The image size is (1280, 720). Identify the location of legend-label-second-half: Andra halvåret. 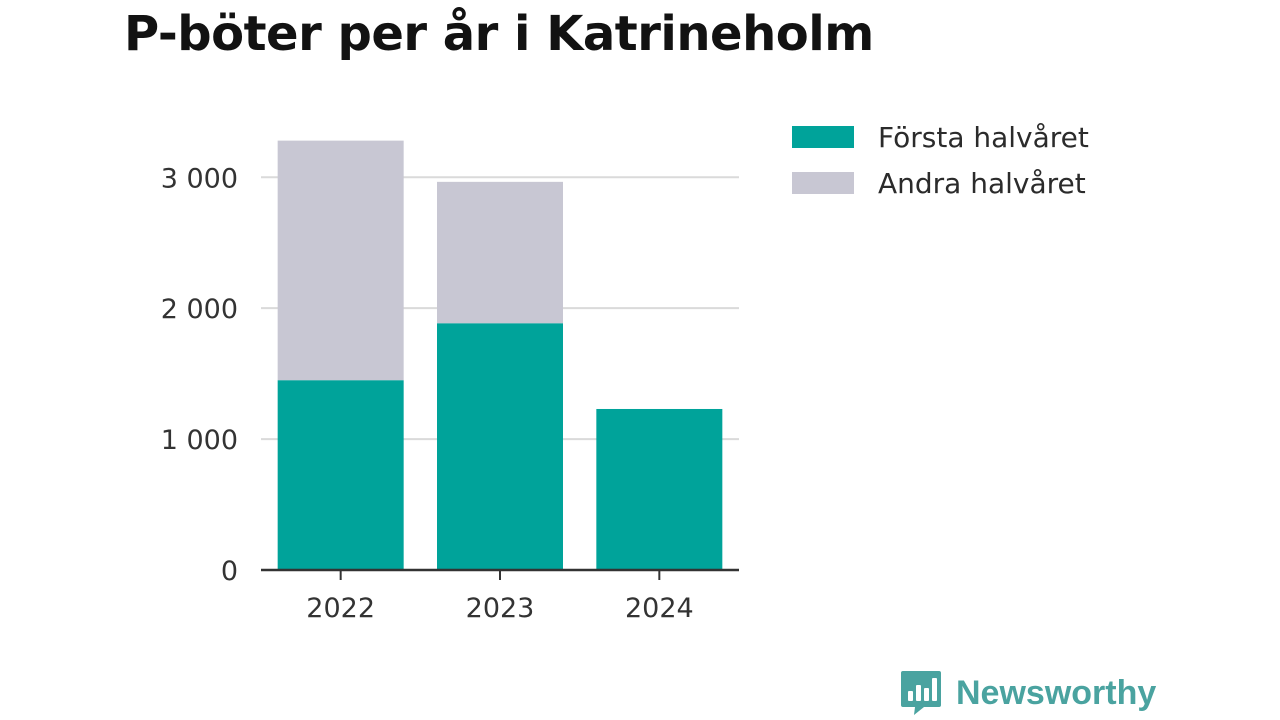
(982, 183).